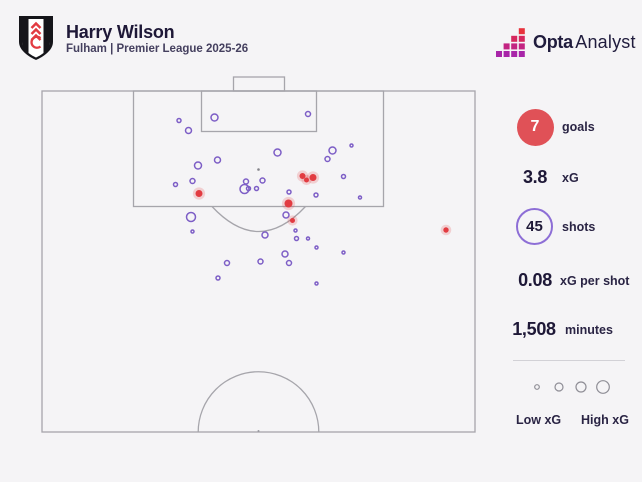  I want to click on legend-low-label: Low xG, so click(539, 420).